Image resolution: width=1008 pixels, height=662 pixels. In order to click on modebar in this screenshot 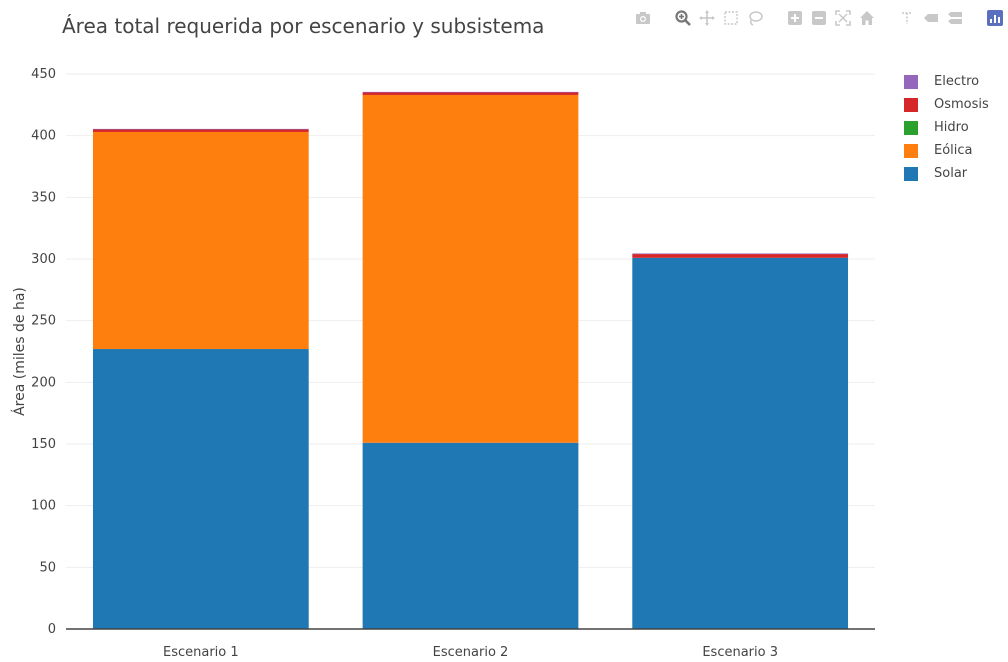, I will do `click(819, 18)`.